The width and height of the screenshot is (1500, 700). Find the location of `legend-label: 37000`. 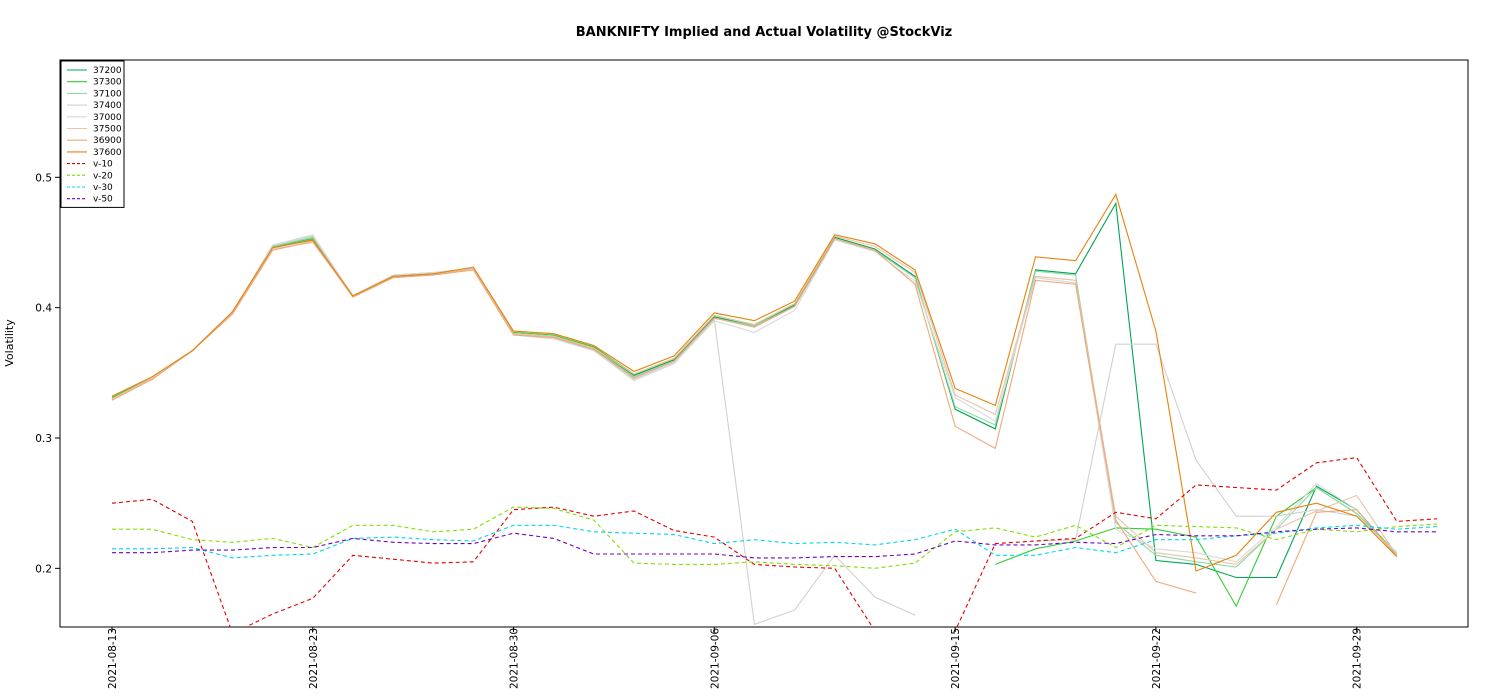

legend-label: 37000 is located at coordinates (107, 118).